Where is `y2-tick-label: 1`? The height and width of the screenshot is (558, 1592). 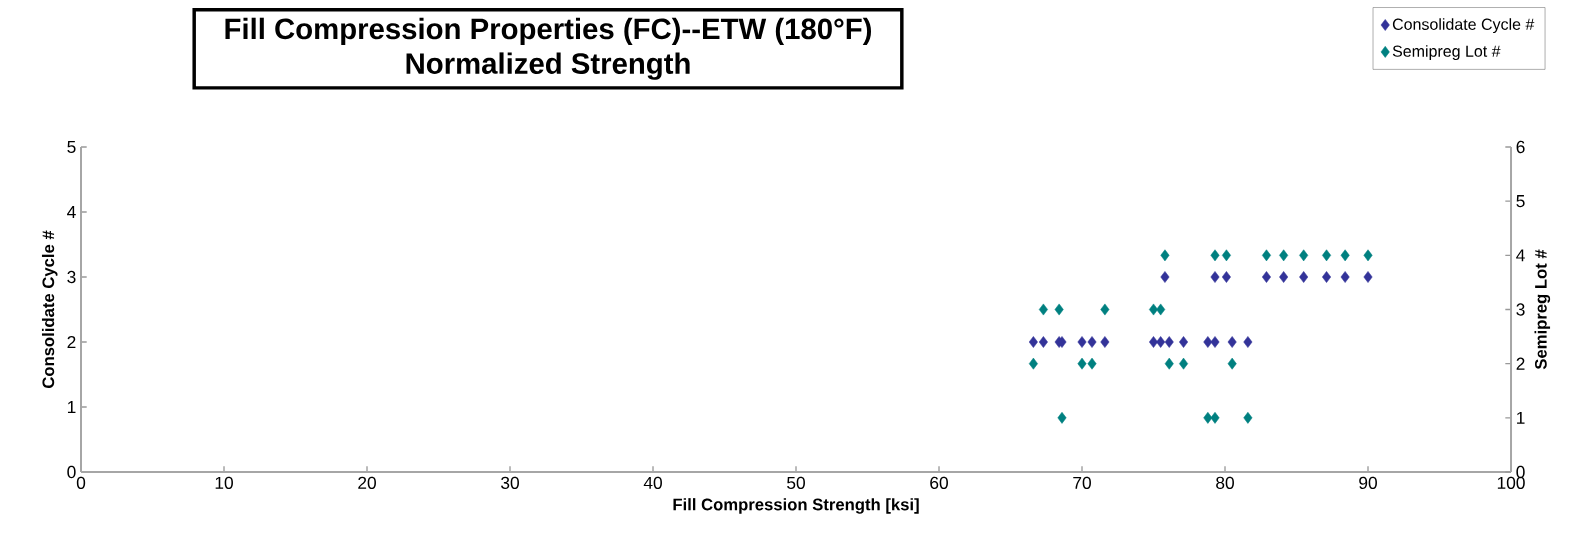
y2-tick-label: 1 is located at coordinates (1521, 417).